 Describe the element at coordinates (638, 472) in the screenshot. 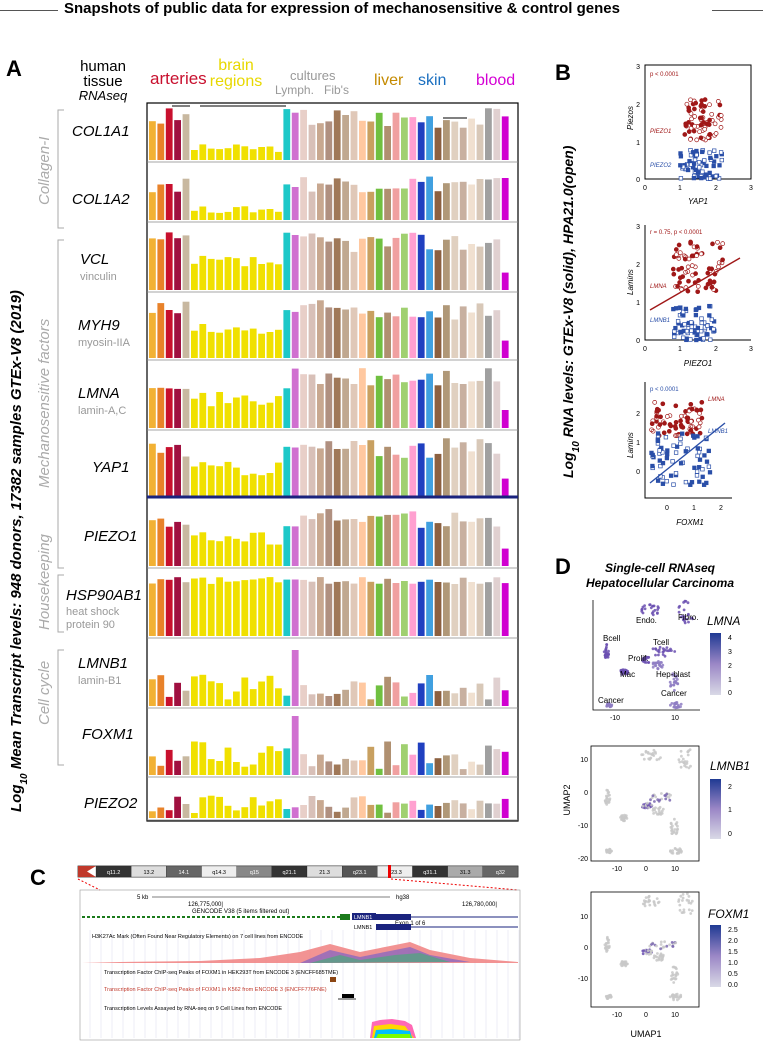

I see `plot3-ytick-0: 0` at that location.